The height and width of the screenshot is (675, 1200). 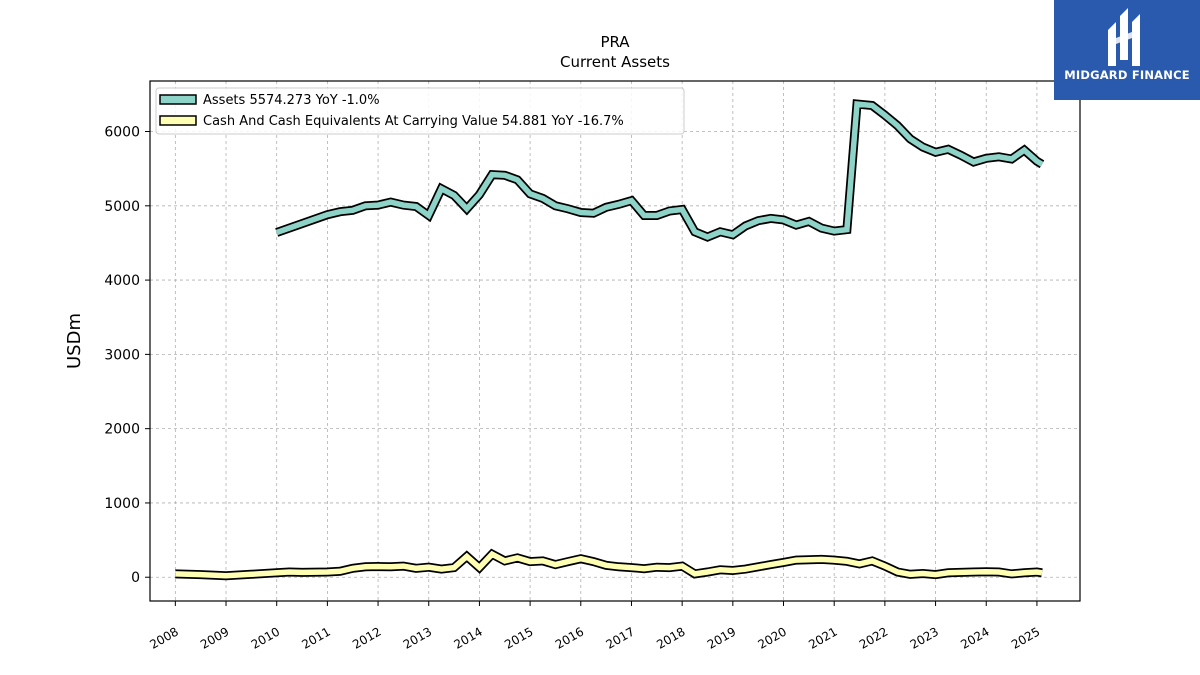 I want to click on x-tick-label: 2016, so click(x=569, y=637).